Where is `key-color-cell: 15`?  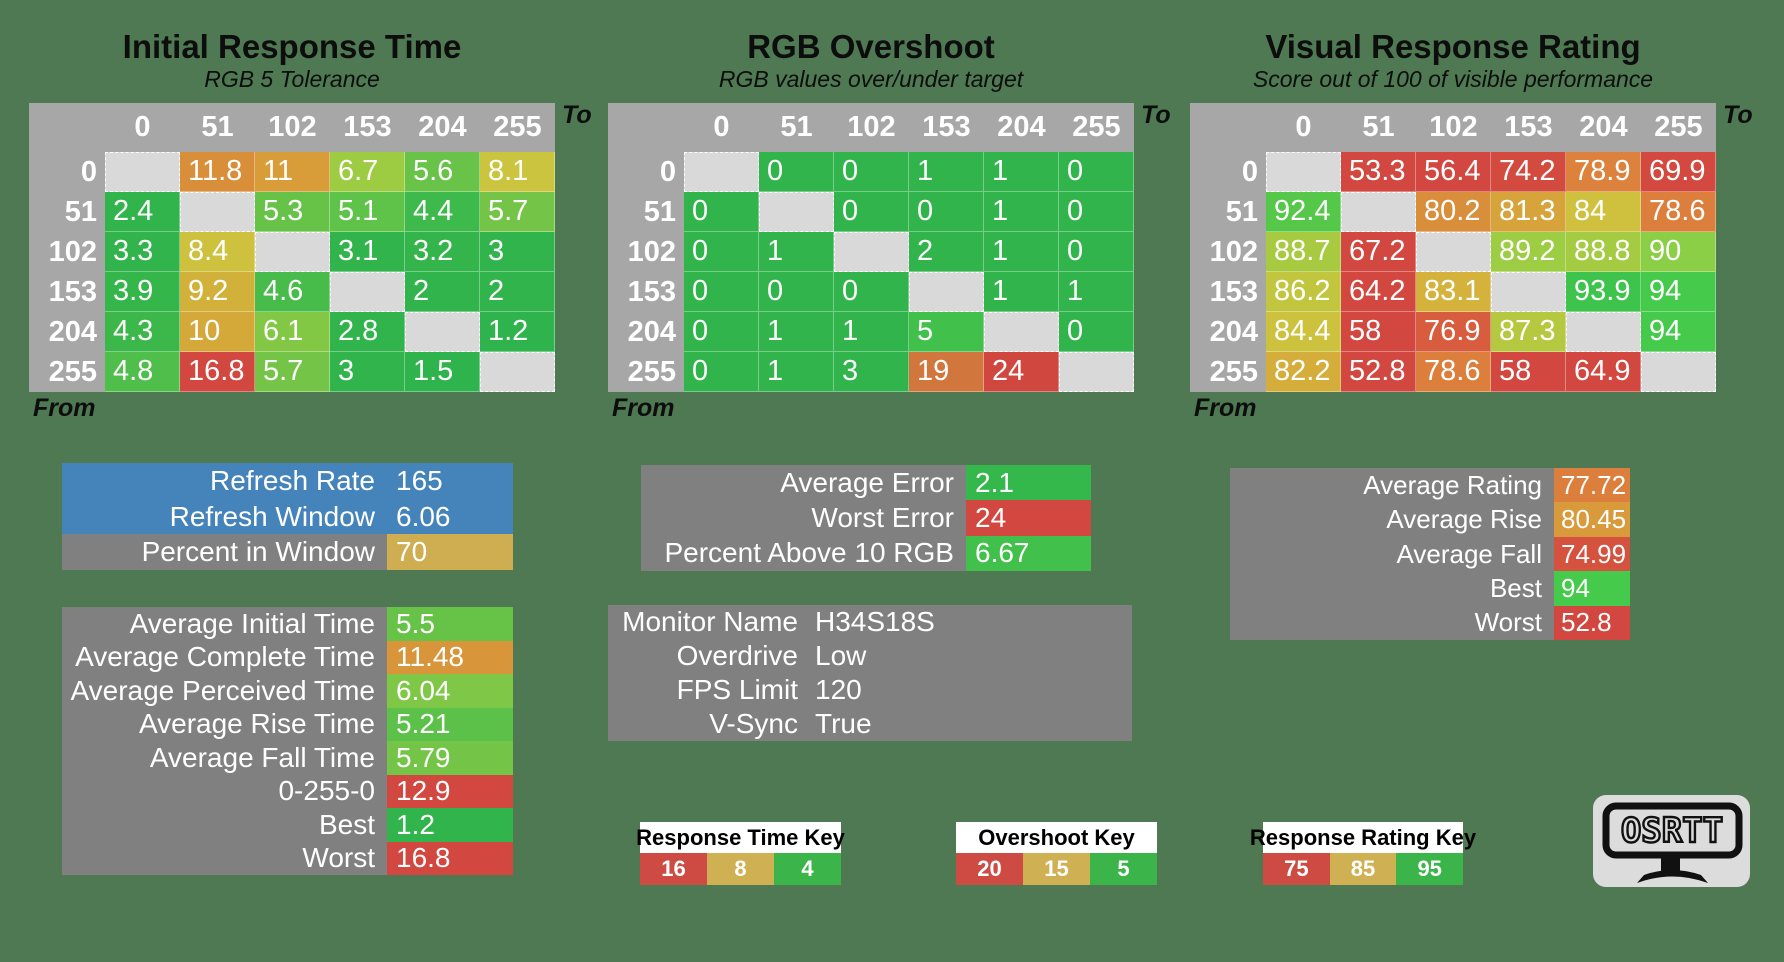 key-color-cell: 15 is located at coordinates (1056, 869).